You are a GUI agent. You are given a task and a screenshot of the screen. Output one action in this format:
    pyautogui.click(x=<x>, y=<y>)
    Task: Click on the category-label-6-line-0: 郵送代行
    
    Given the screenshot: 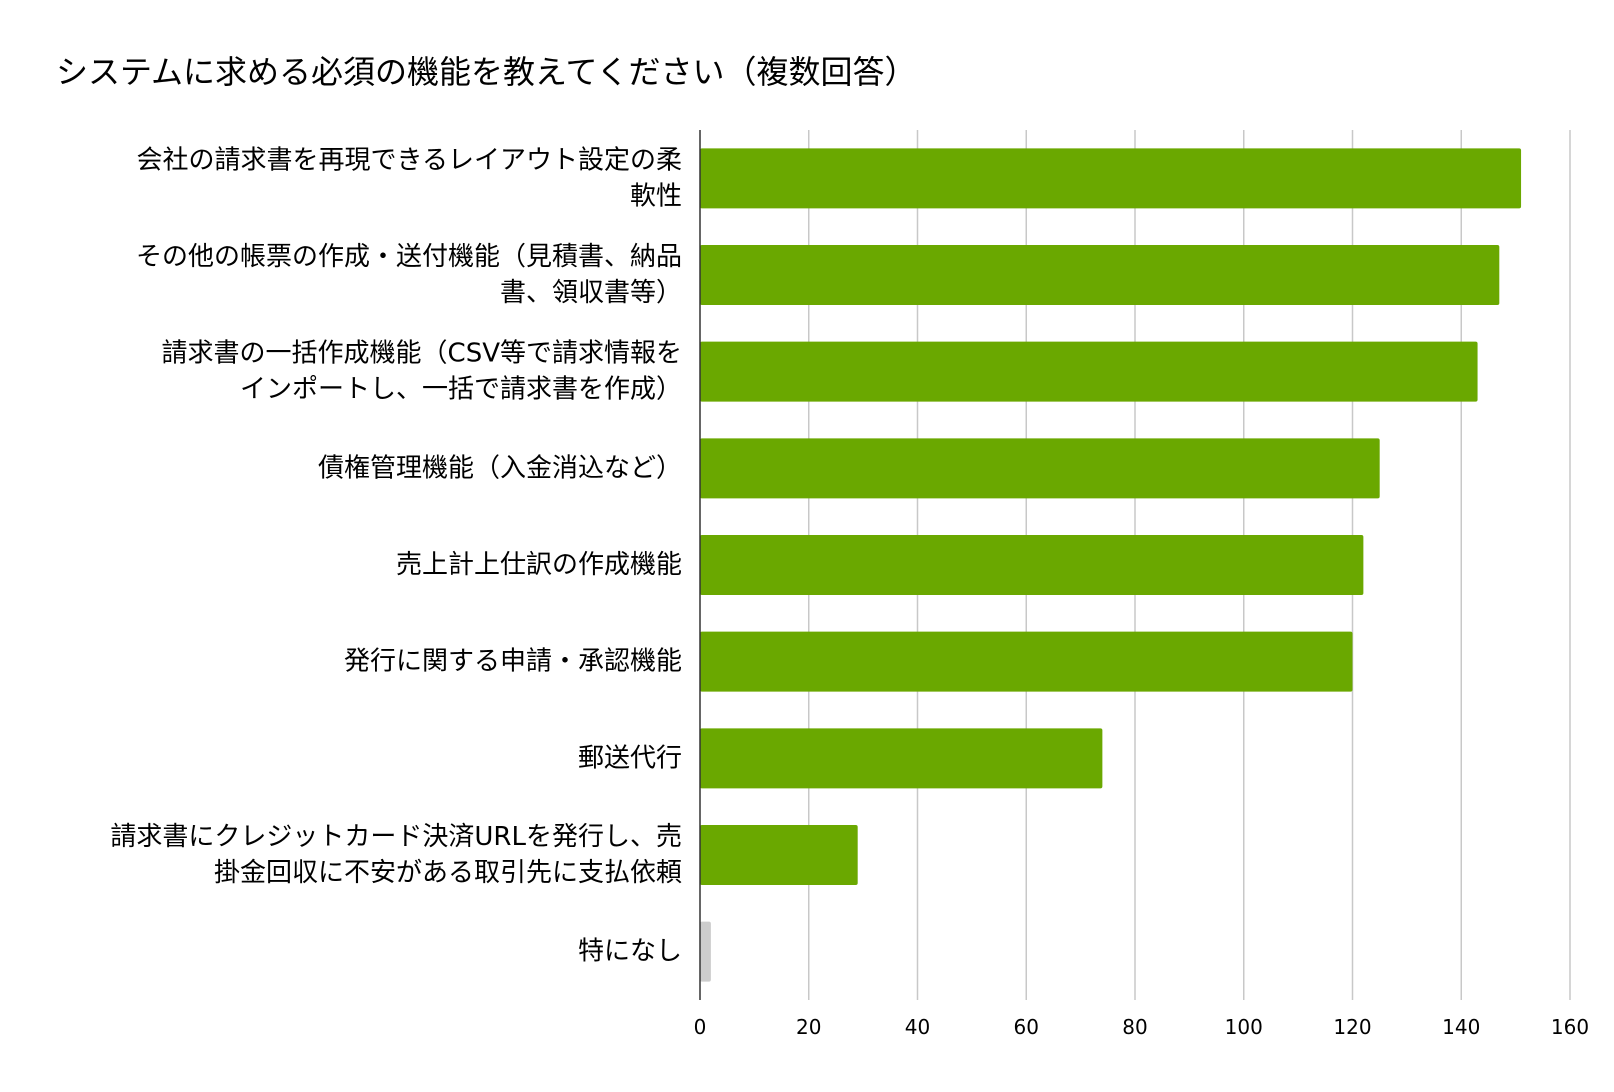 What is the action you would take?
    pyautogui.click(x=630, y=758)
    